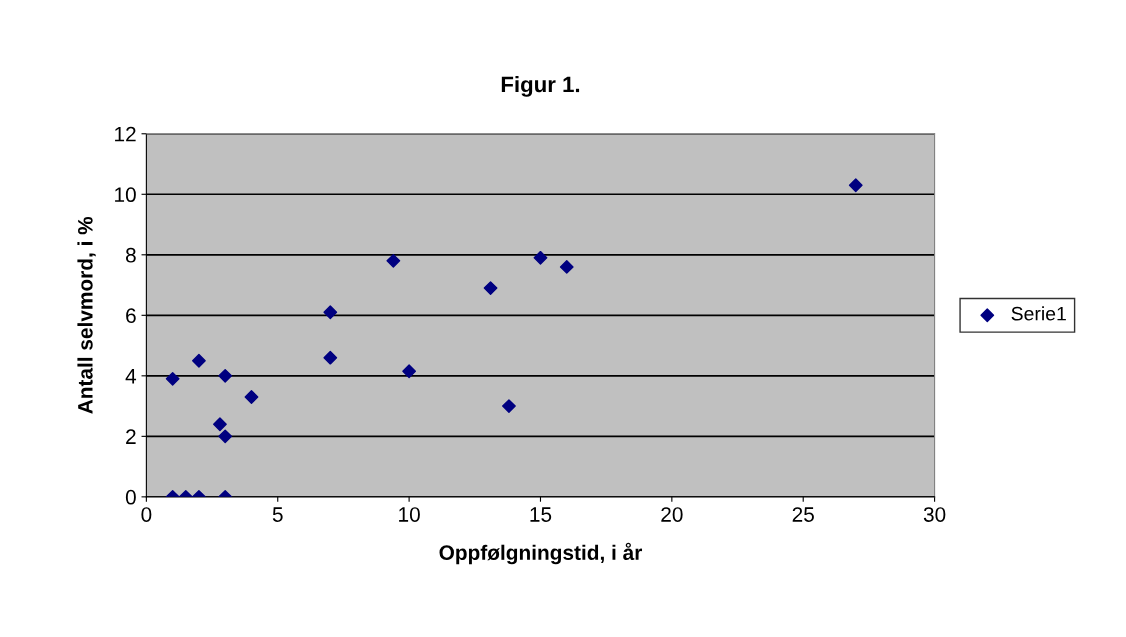  What do you see at coordinates (86, 315) in the screenshot?
I see `y-axis-title: Antall selvmord, i %` at bounding box center [86, 315].